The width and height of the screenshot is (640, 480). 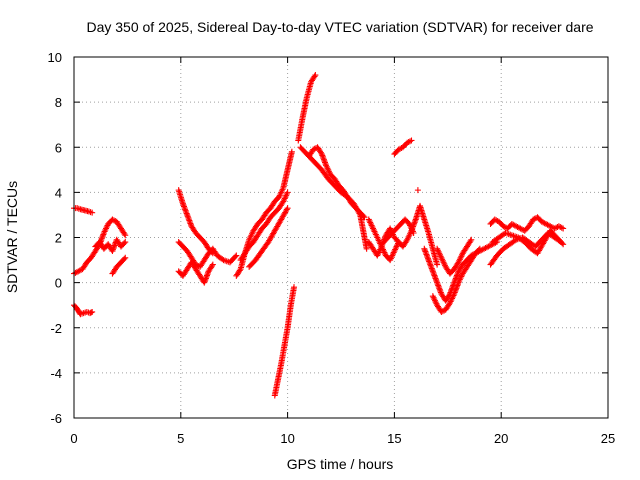 I want to click on y-tick-label: 0, so click(x=58, y=283).